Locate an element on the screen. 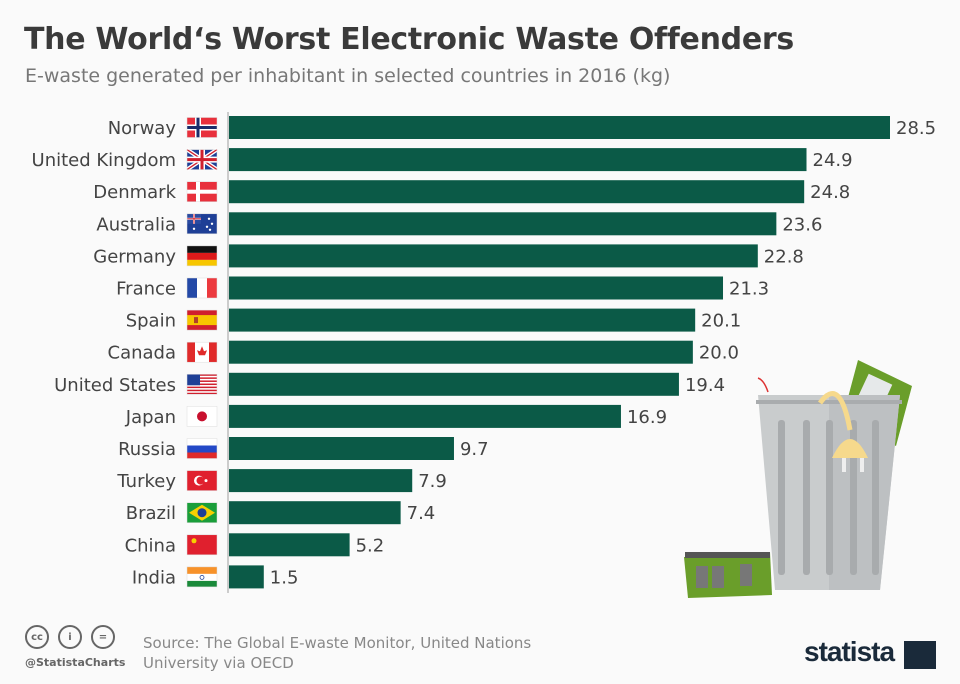 This screenshot has width=960, height=684. value-label: 21.3 is located at coordinates (749, 289).